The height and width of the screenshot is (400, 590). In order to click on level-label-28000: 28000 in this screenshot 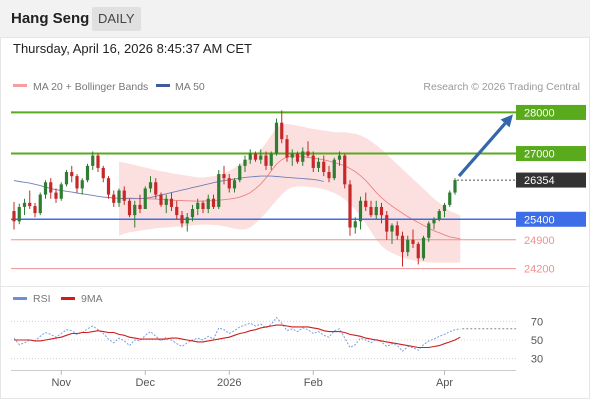, I will do `click(539, 113)`.